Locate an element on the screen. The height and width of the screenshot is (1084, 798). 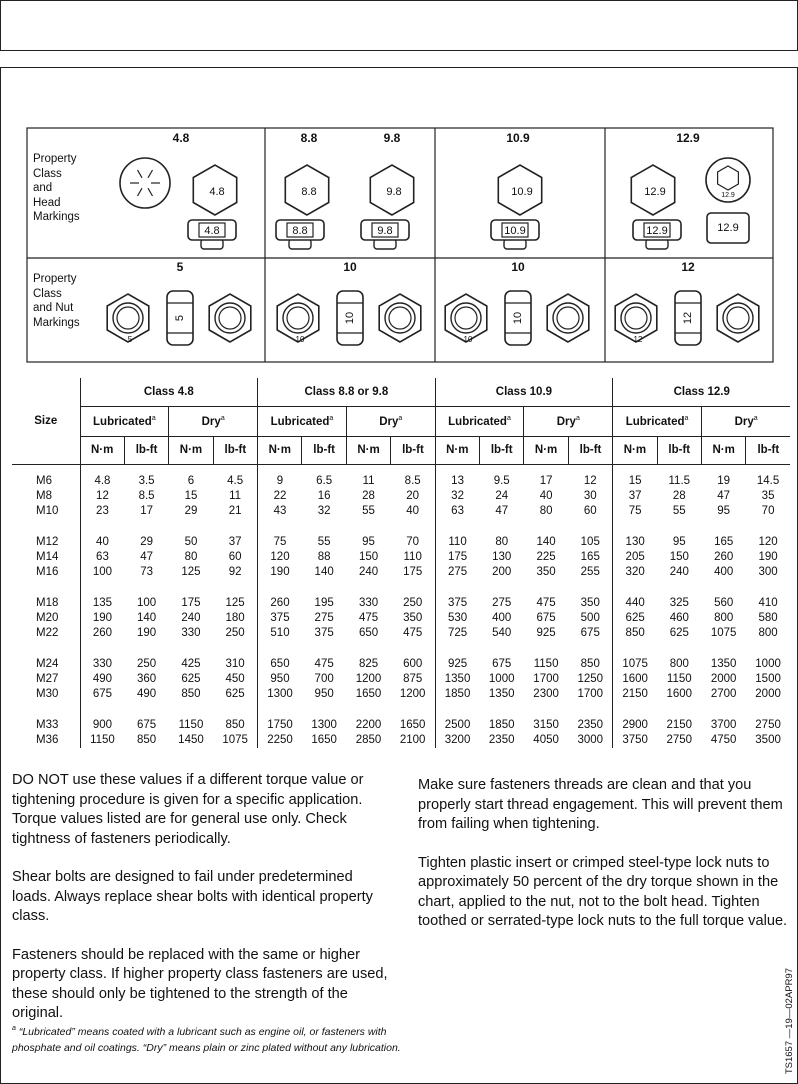
torque-value: 150 is located at coordinates (368, 556).